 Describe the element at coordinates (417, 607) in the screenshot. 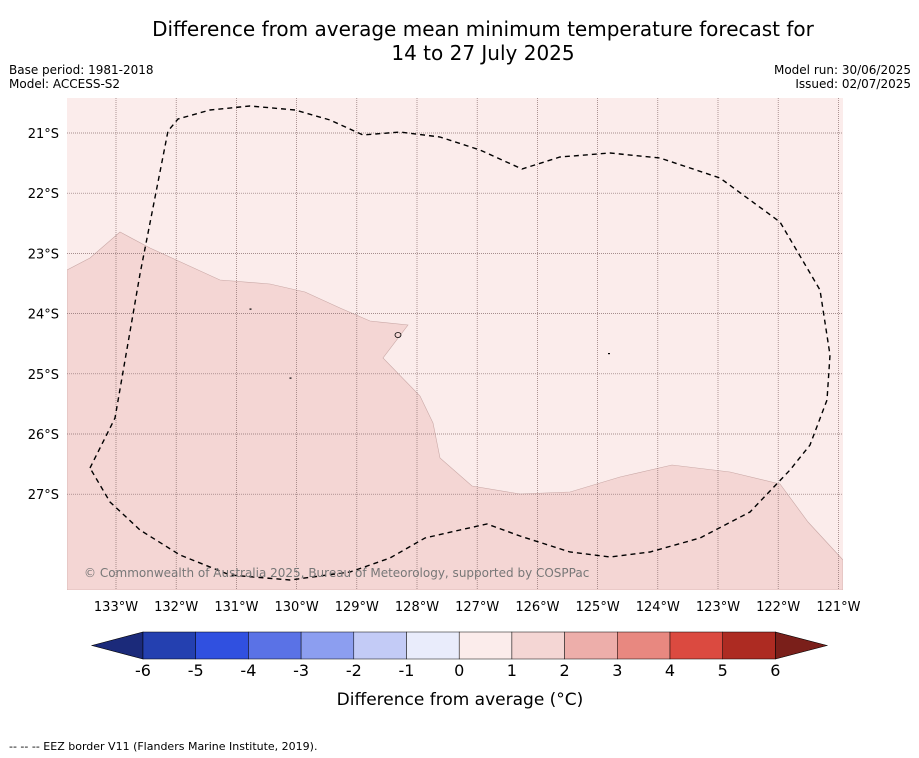

I see `lon-label: 128°W` at that location.